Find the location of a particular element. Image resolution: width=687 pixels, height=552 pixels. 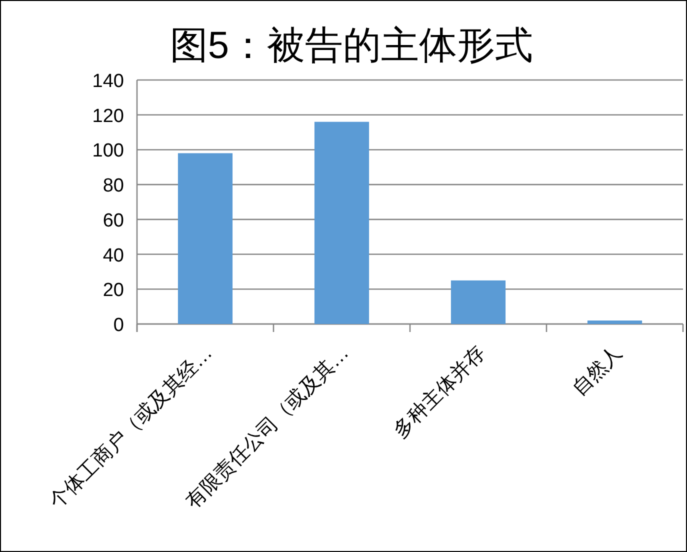

y-tick-label: 100 is located at coordinates (108, 151).